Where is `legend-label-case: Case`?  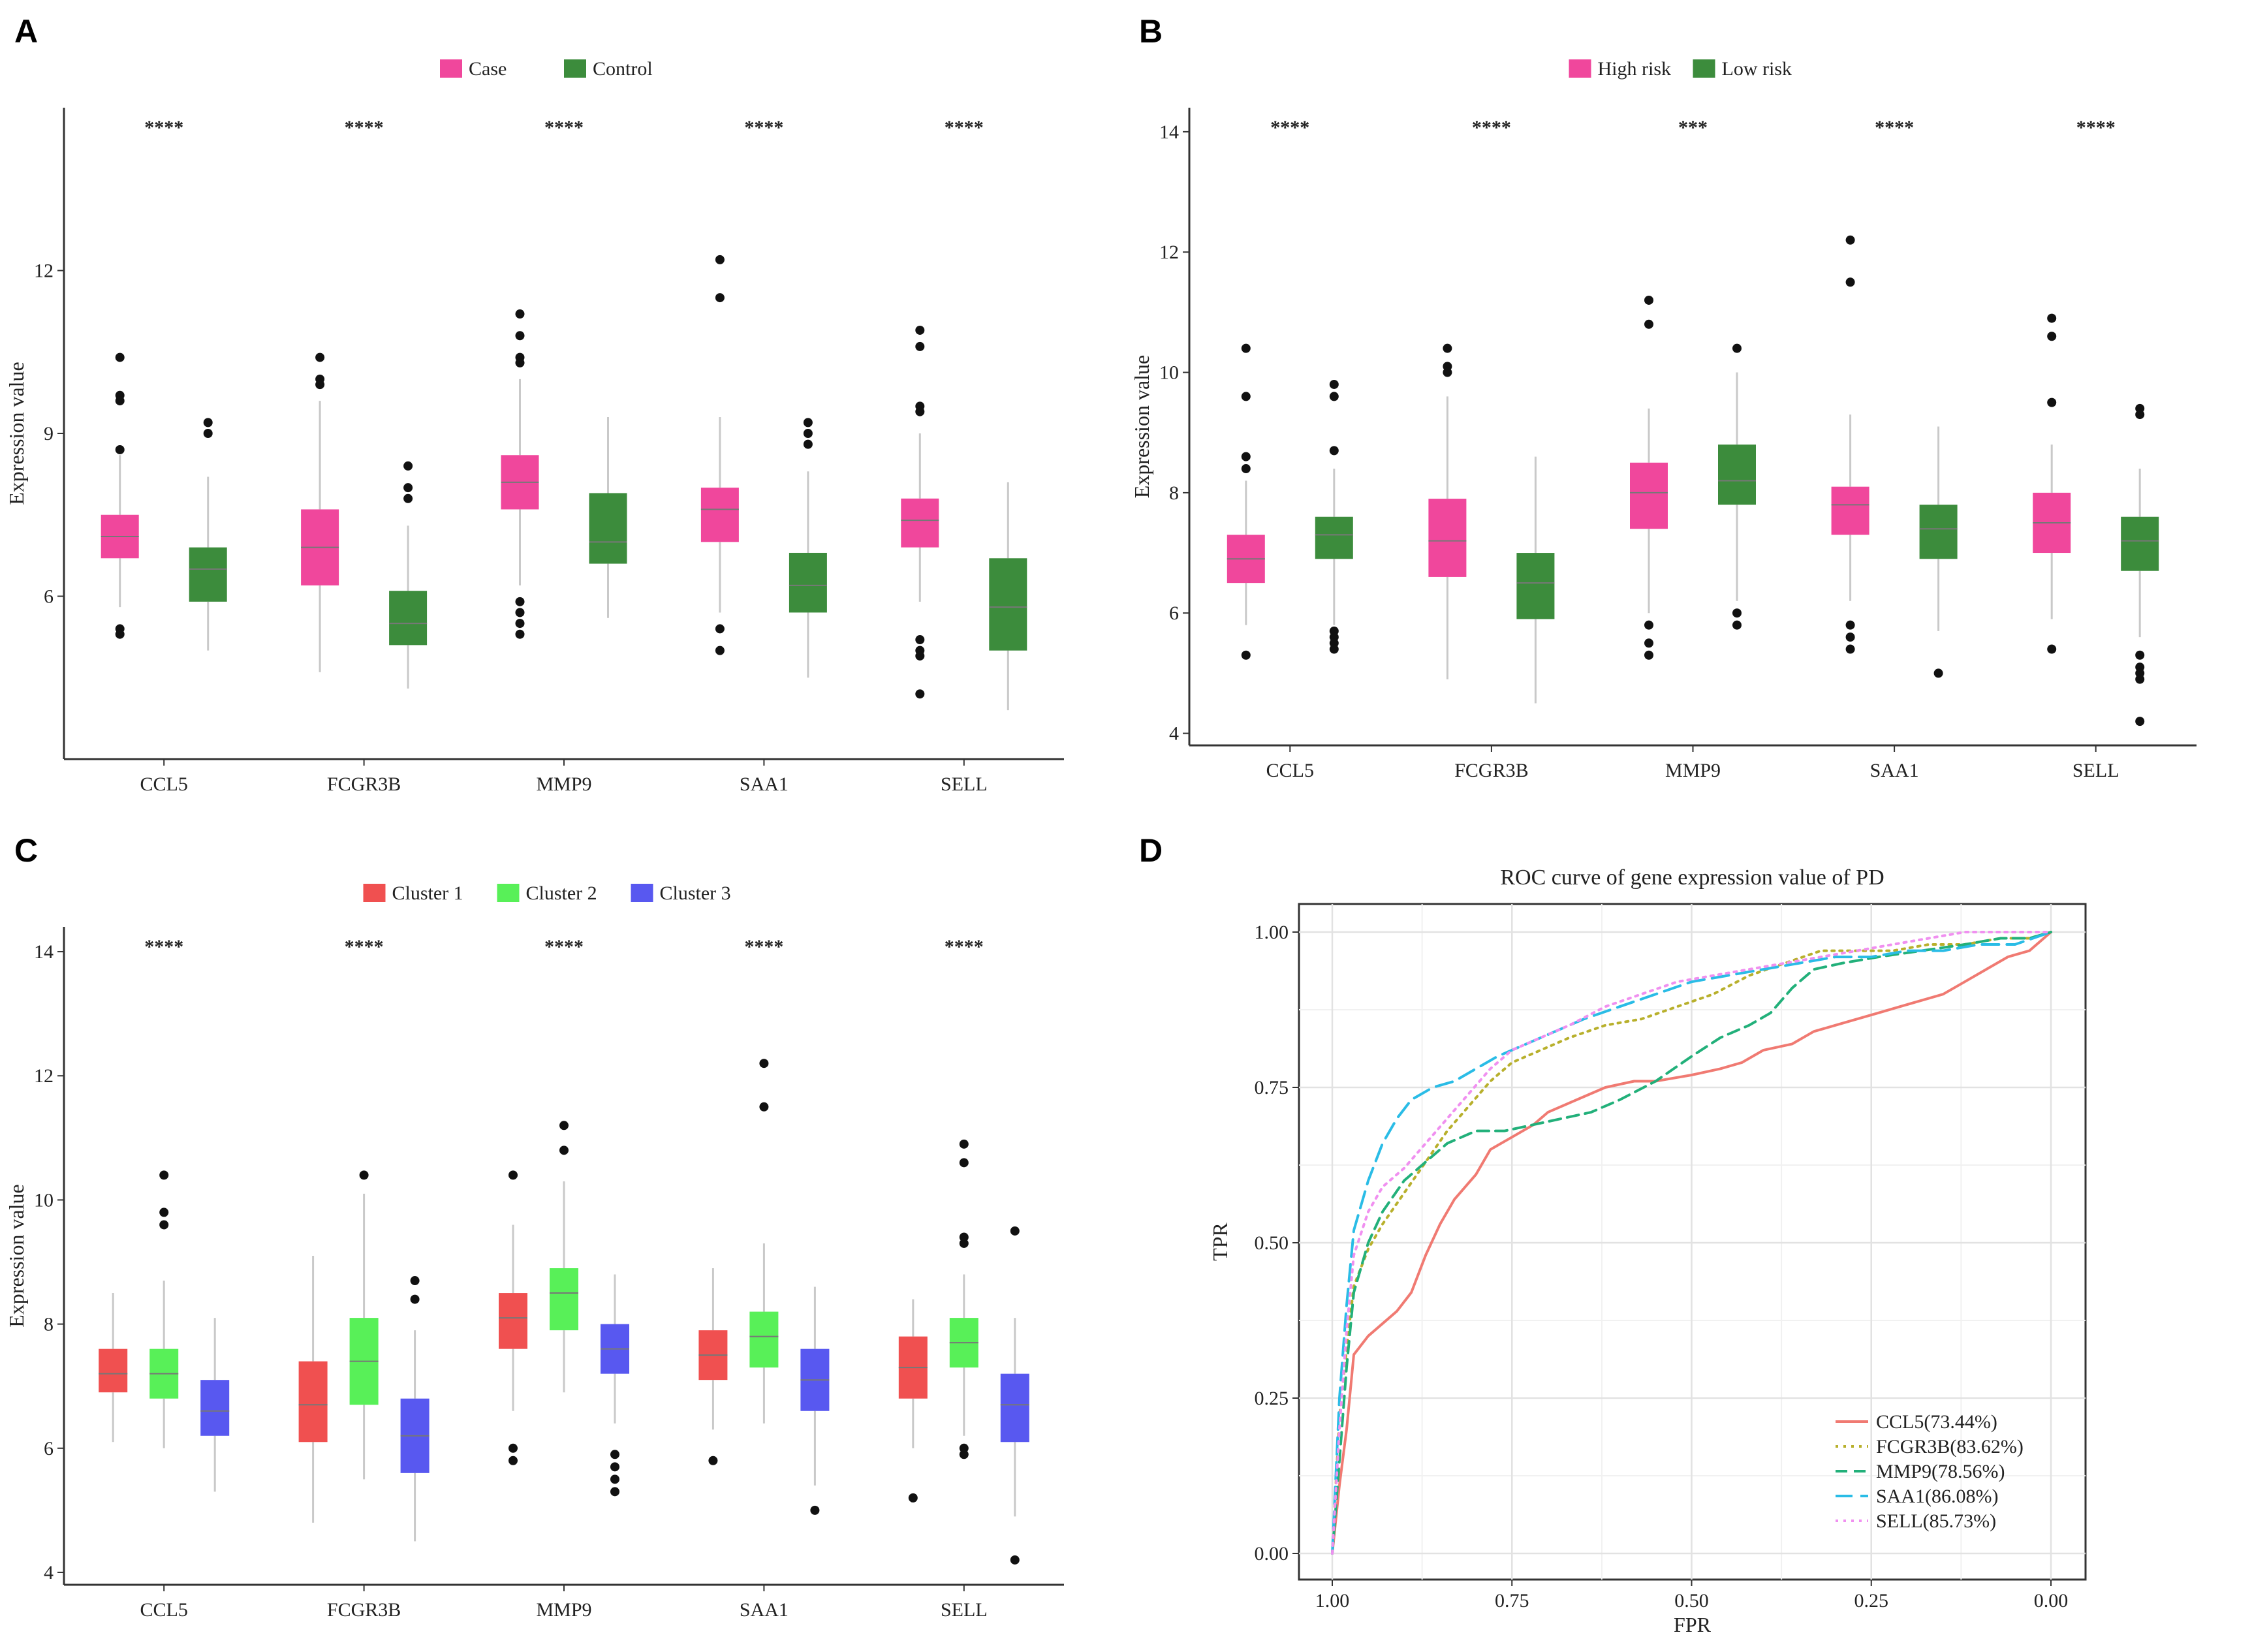
legend-label-case: Case is located at coordinates (488, 69).